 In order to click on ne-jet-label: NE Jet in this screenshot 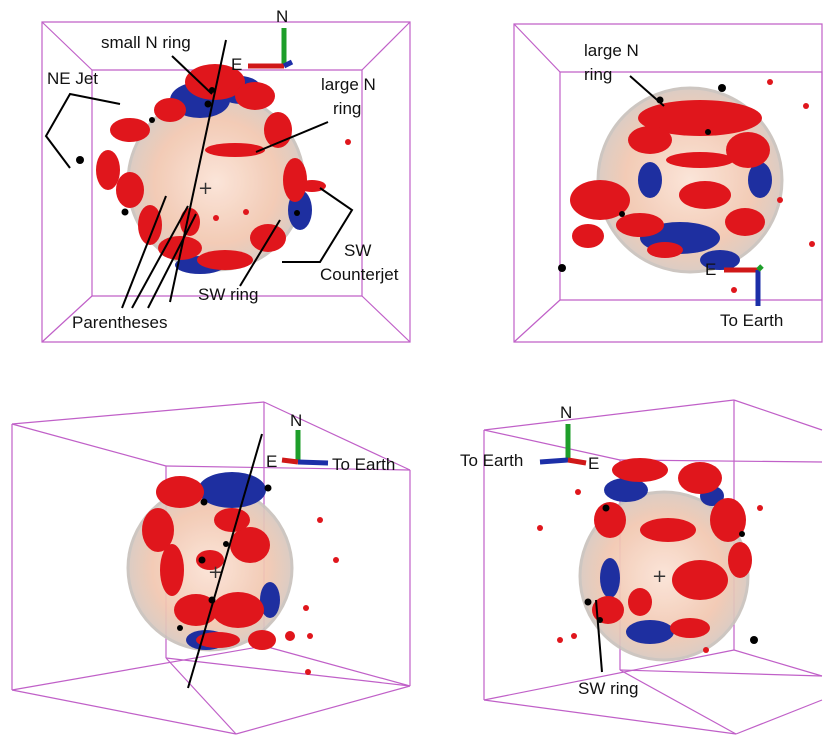, I will do `click(72, 78)`.